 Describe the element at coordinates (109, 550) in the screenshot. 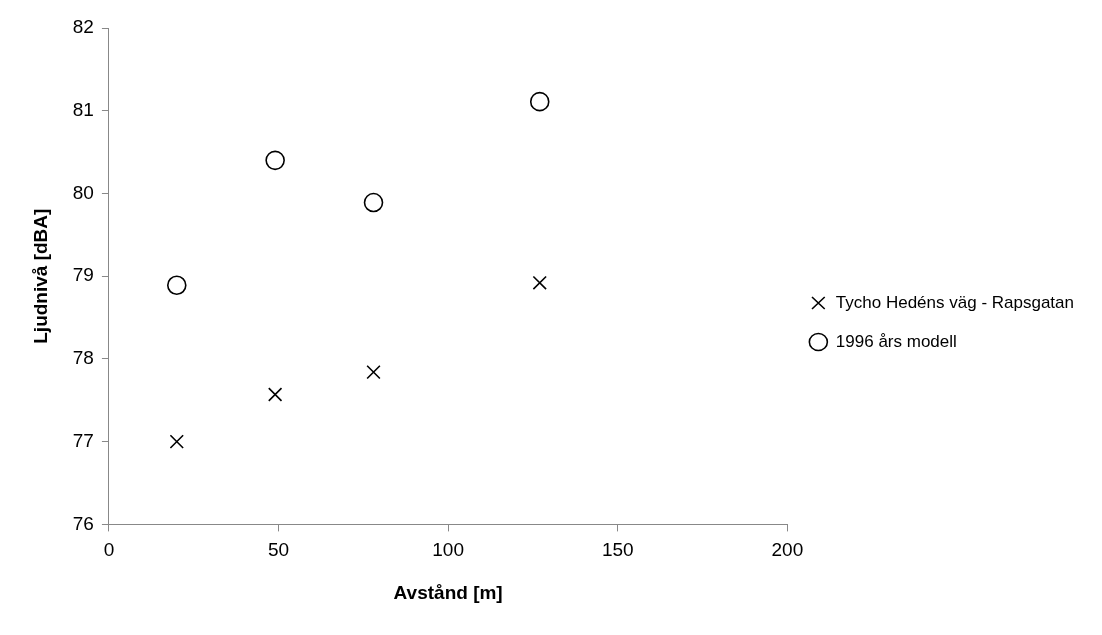

I see `x-tick-label: 0` at that location.